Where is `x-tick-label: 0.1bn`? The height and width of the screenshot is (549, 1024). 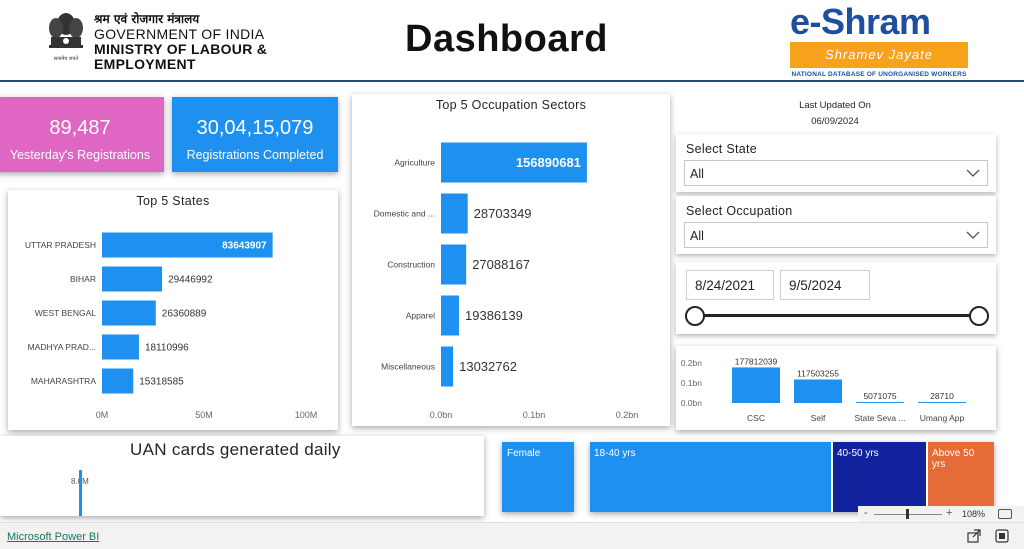 x-tick-label: 0.1bn is located at coordinates (534, 415).